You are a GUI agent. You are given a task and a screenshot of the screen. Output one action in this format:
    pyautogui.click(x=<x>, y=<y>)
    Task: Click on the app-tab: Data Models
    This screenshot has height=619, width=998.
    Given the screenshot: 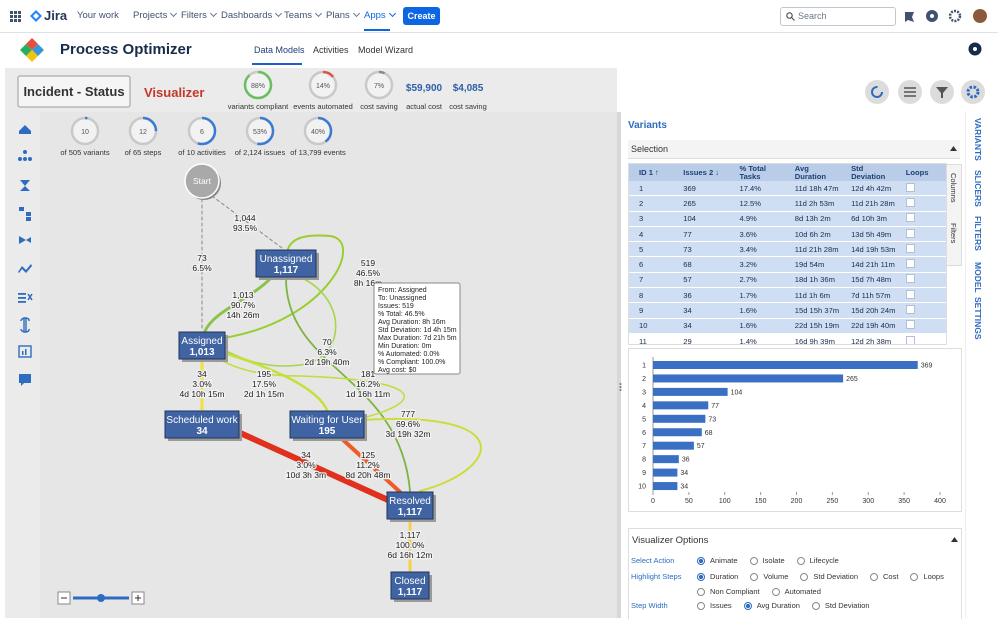 What is the action you would take?
    pyautogui.click(x=279, y=50)
    